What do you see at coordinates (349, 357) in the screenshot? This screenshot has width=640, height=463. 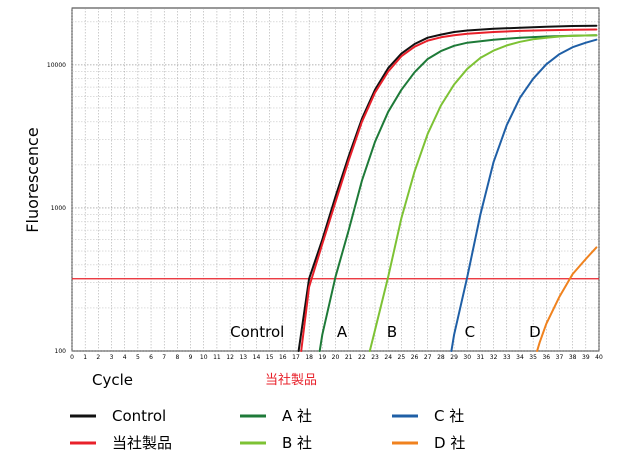 I see `x-tick-label: 21` at bounding box center [349, 357].